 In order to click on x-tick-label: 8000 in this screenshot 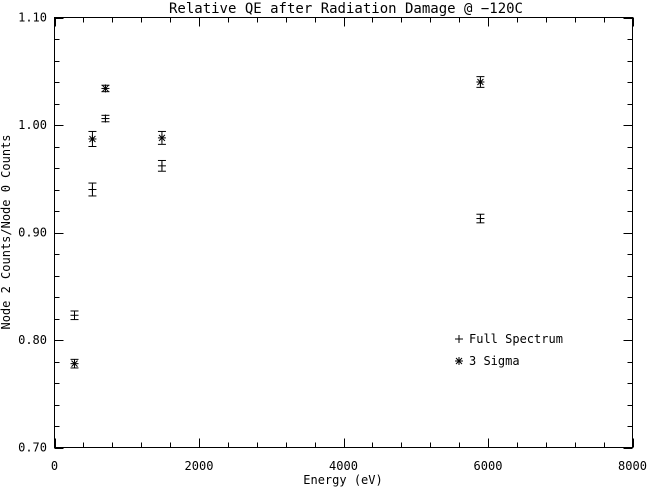, I will do `click(632, 466)`.